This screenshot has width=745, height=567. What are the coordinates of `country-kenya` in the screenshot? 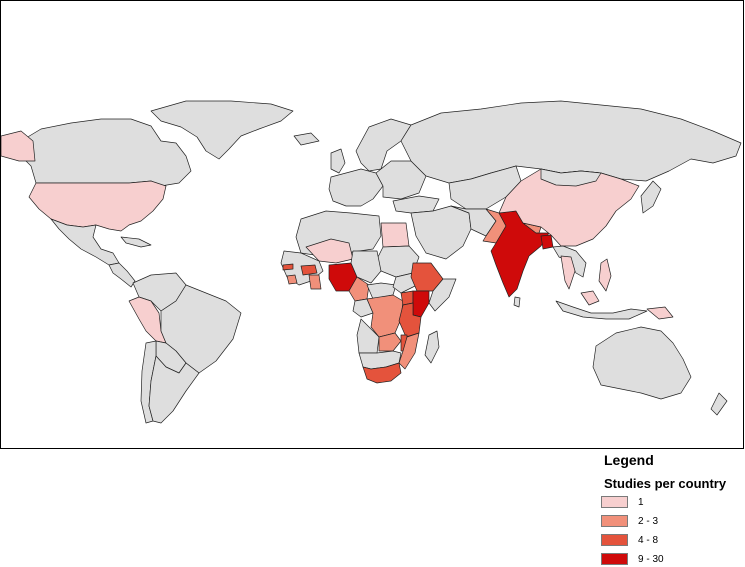 It's located at (421, 304).